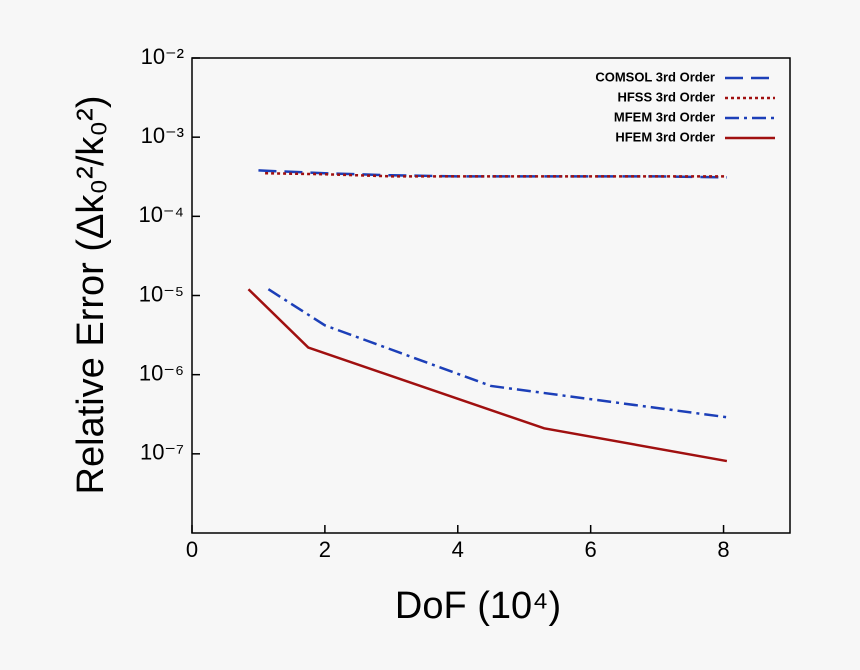  What do you see at coordinates (478, 606) in the screenshot?
I see `x-axis-label: DoF (10⁴)` at bounding box center [478, 606].